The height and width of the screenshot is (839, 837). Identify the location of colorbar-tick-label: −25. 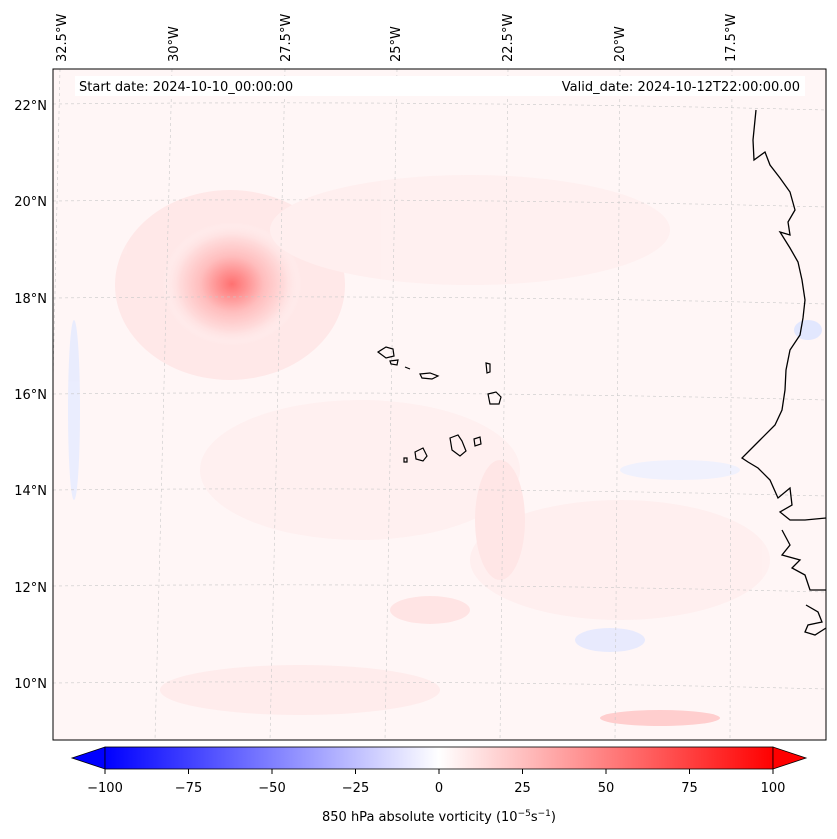
(355, 788).